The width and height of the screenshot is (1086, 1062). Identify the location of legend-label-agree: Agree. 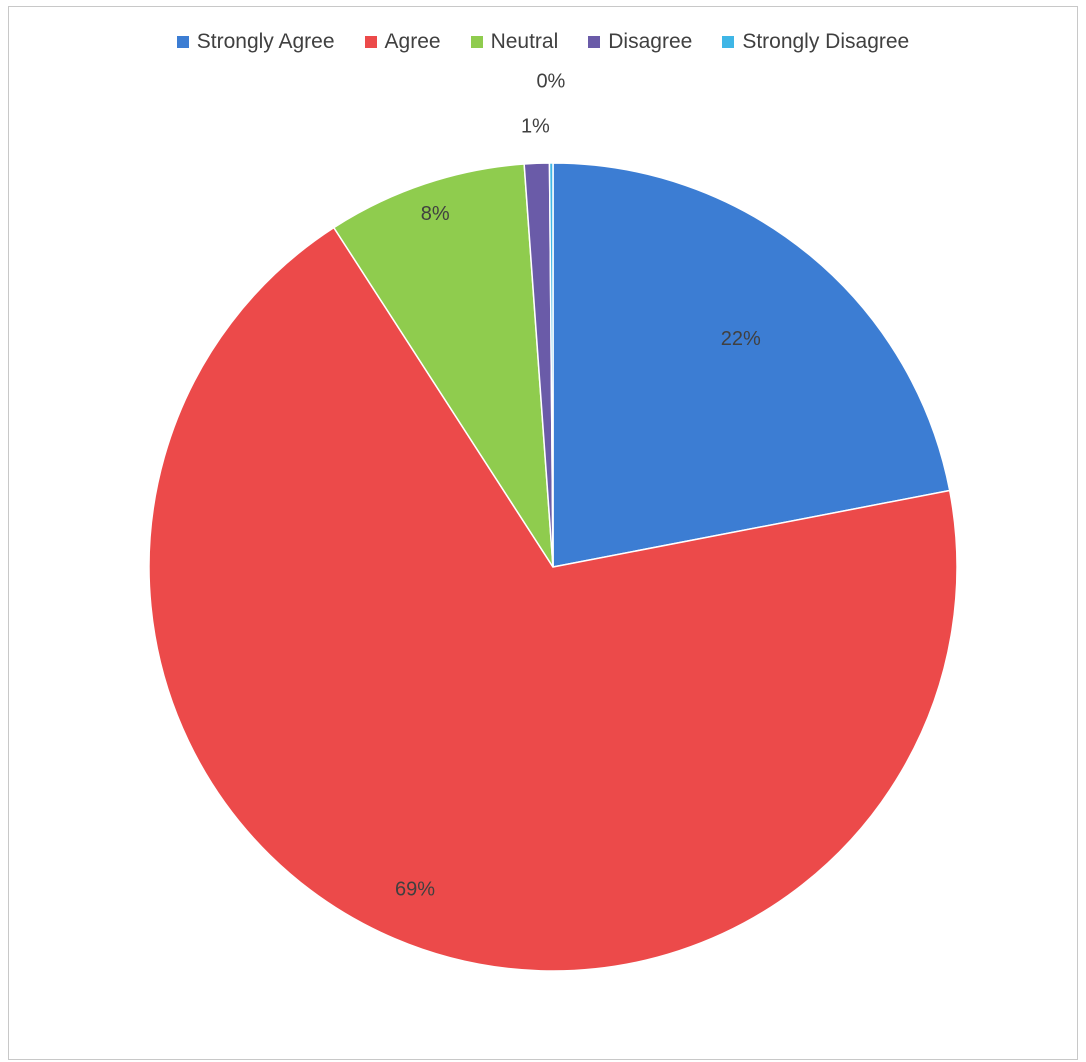
(412, 41).